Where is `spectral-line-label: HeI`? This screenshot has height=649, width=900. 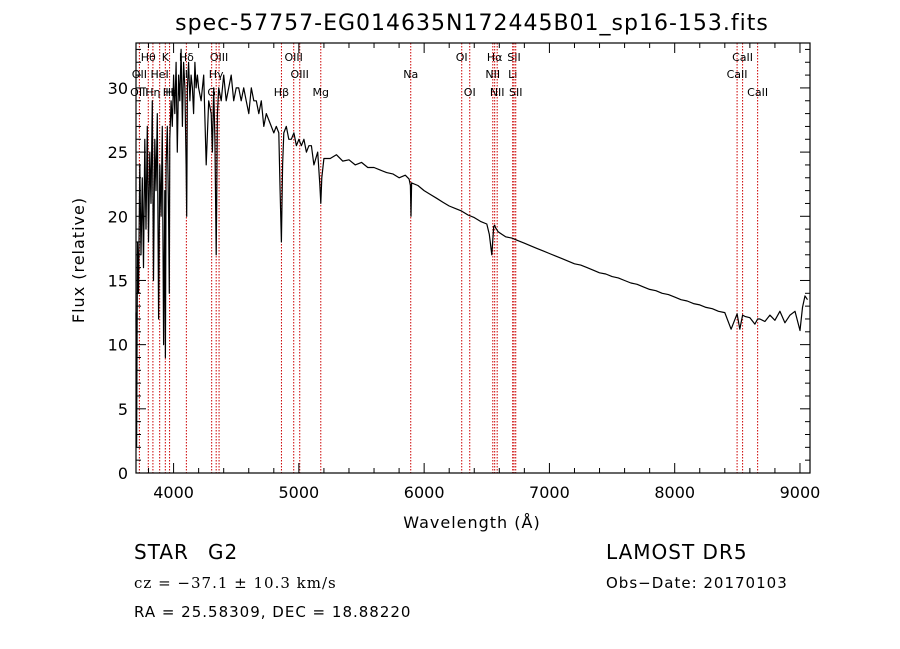 spectral-line-label: HeI is located at coordinates (160, 74).